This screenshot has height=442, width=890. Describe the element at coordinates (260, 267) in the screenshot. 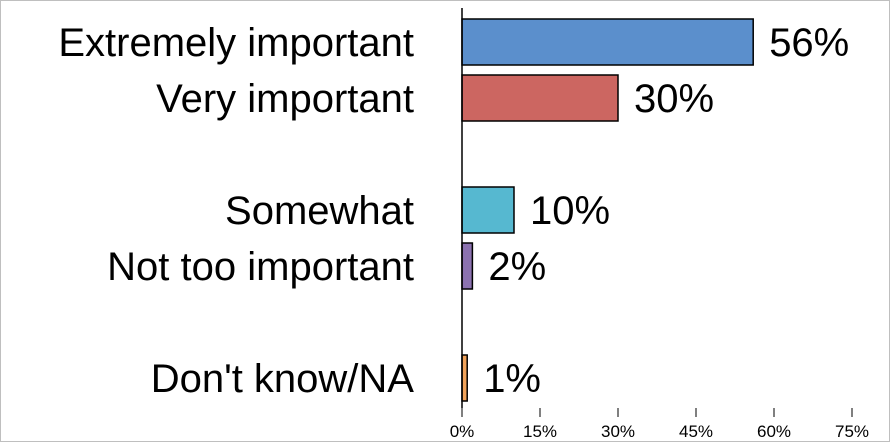

I see `category-label: Not too important` at that location.